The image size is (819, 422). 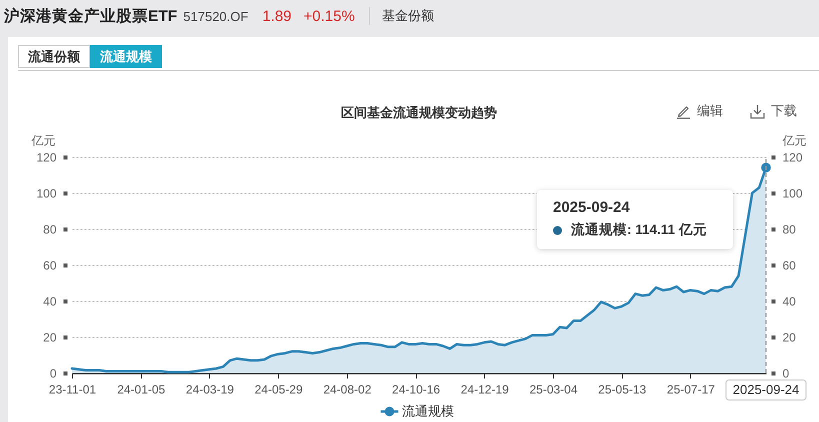 I want to click on text: 编辑, so click(x=710, y=111).